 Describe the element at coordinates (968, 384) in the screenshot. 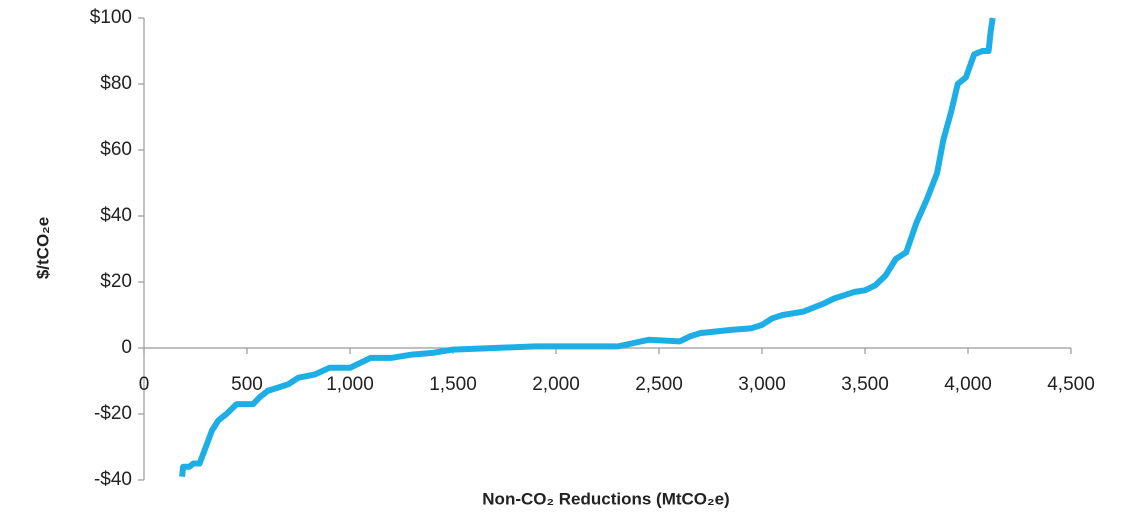

I see `x-tick-label: 4,000` at that location.